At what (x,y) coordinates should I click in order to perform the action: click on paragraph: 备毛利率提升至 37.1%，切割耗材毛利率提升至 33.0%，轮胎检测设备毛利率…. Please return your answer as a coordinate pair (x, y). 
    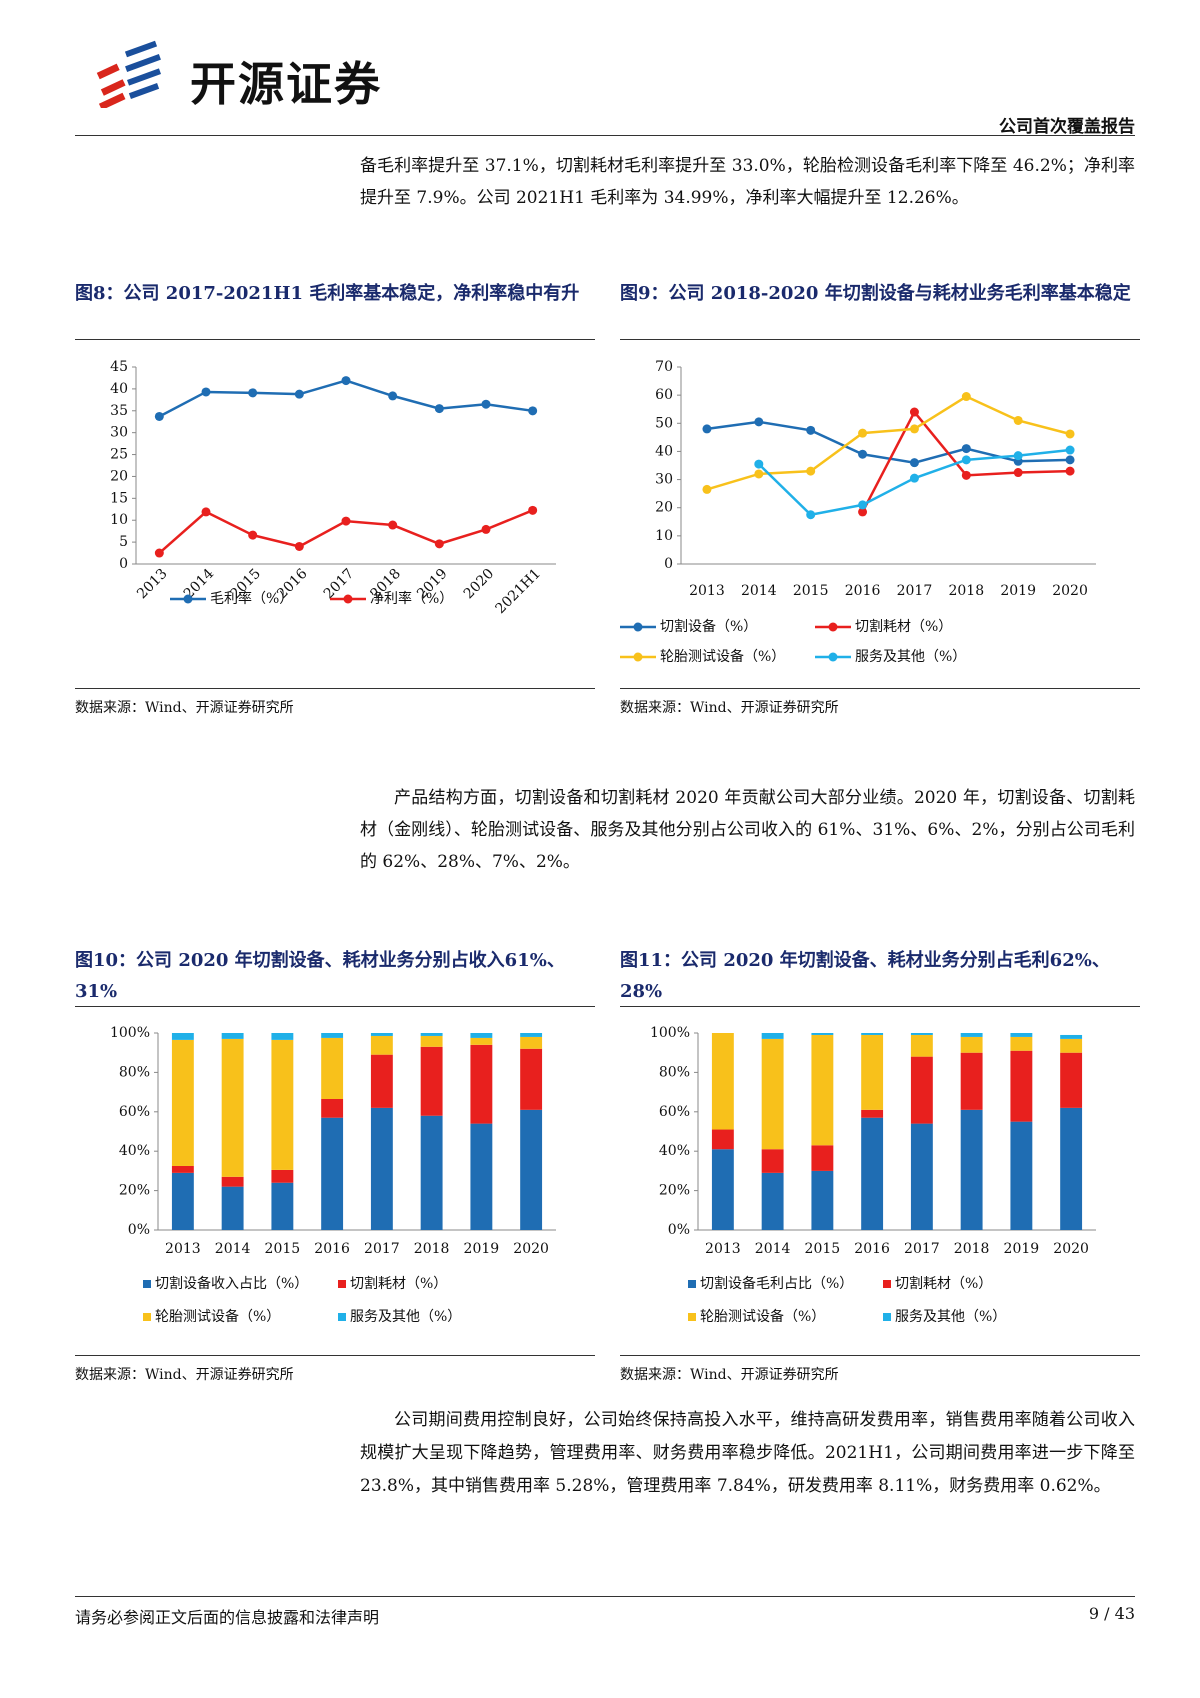
    Looking at the image, I should click on (747, 182).